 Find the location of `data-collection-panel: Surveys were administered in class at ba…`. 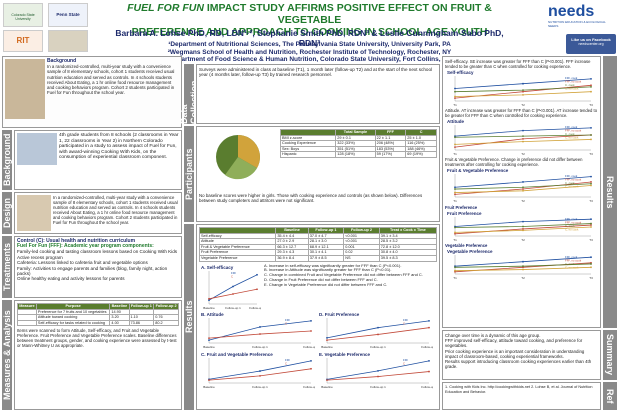

data-collection-panel: Surveys were administered in class at ba… is located at coordinates (318, 94).